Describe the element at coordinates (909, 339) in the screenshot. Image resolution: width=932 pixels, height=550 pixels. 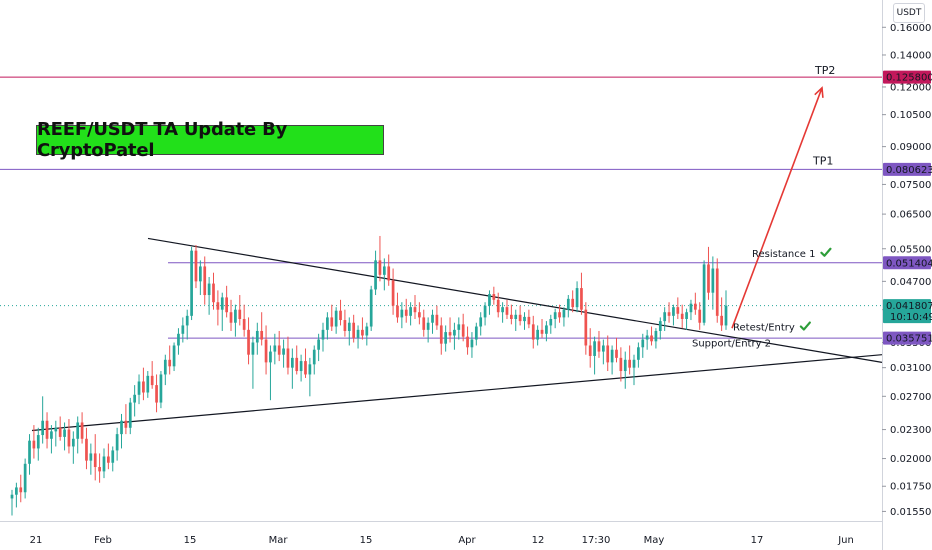
I see `level-price-text: 0.035751` at that location.